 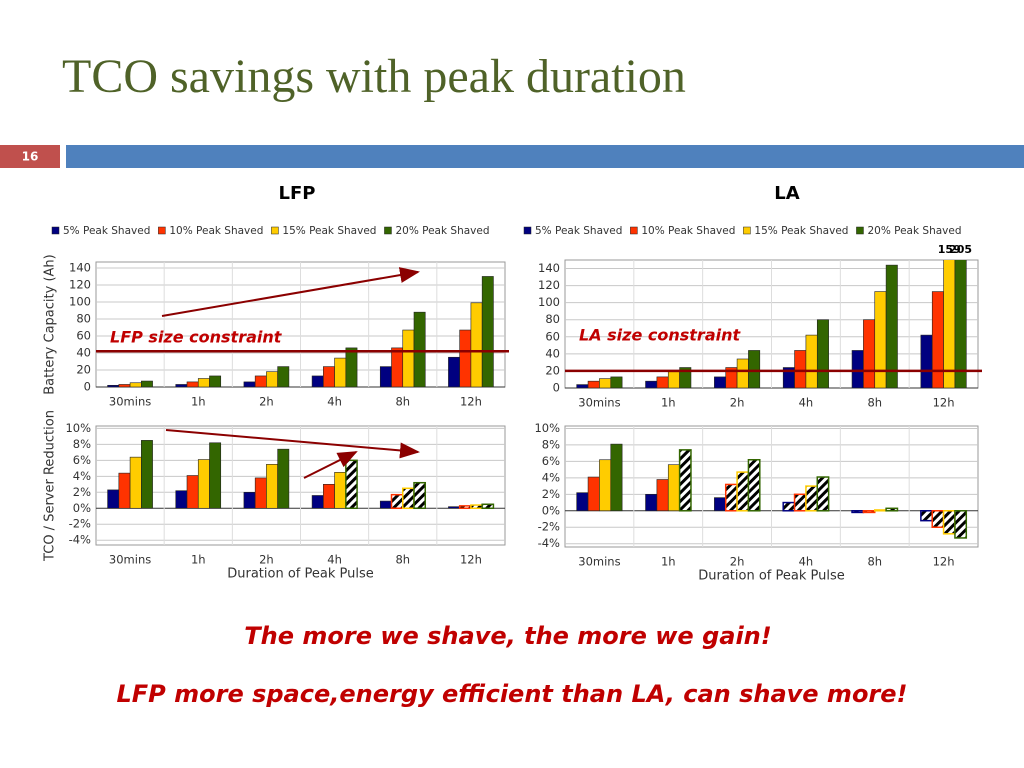 What do you see at coordinates (334, 402) in the screenshot?
I see `x-tick-label: 4h` at bounding box center [334, 402].